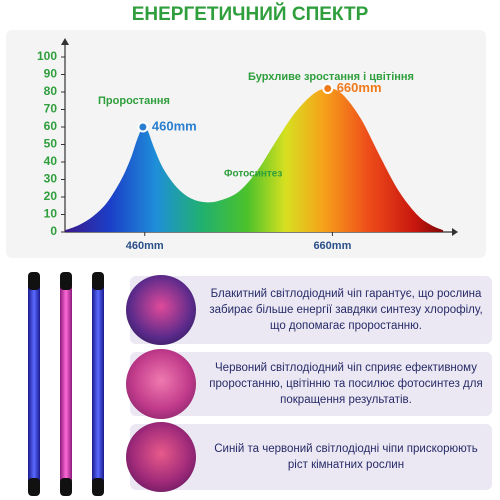 The image size is (500, 500). Describe the element at coordinates (250, 14) in the screenshot. I see `page-title: ЕНЕРГЕТИЧНИЙ СПЕКТР` at that location.